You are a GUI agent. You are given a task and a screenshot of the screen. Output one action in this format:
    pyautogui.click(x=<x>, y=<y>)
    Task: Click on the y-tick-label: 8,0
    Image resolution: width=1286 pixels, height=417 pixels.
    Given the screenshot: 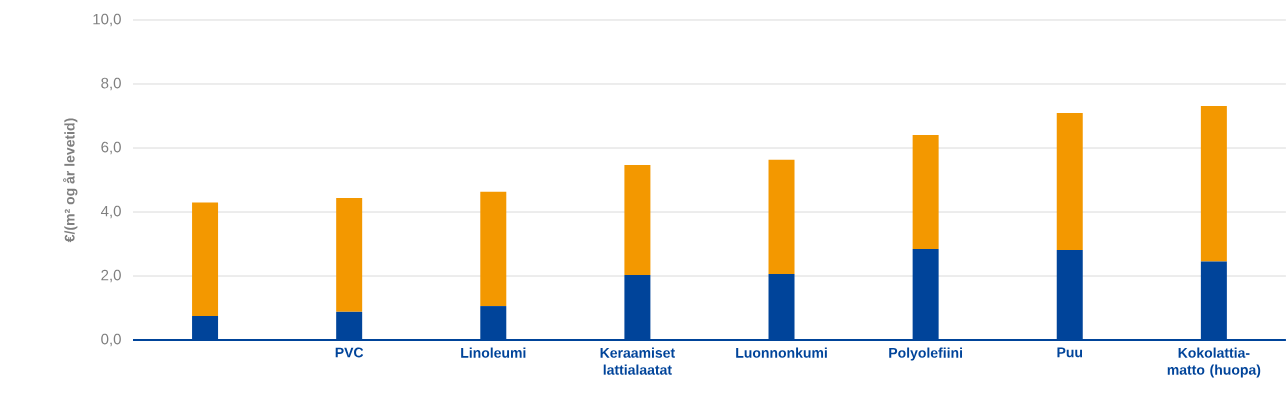 What is the action you would take?
    pyautogui.click(x=111, y=84)
    